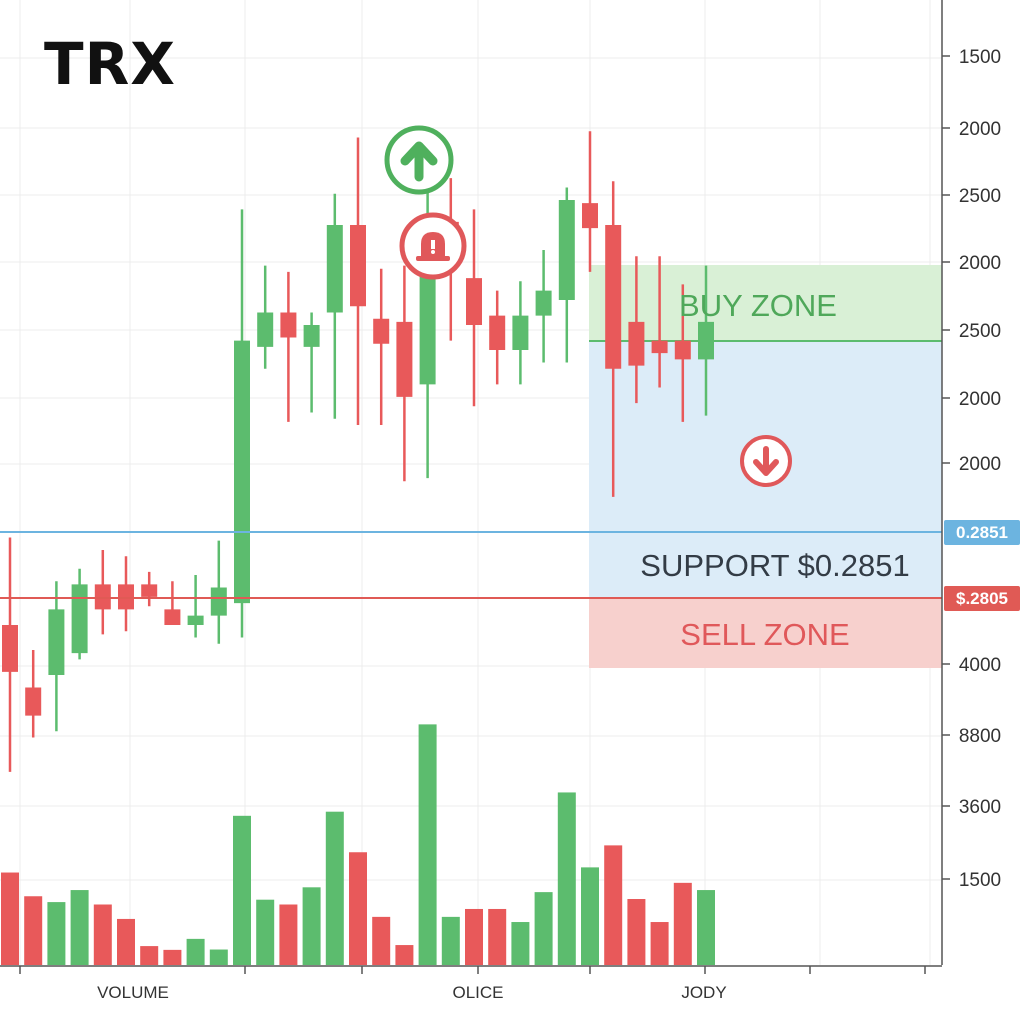 The image size is (1024, 1029). I want to click on time-axis-label: JODY, so click(703, 992).